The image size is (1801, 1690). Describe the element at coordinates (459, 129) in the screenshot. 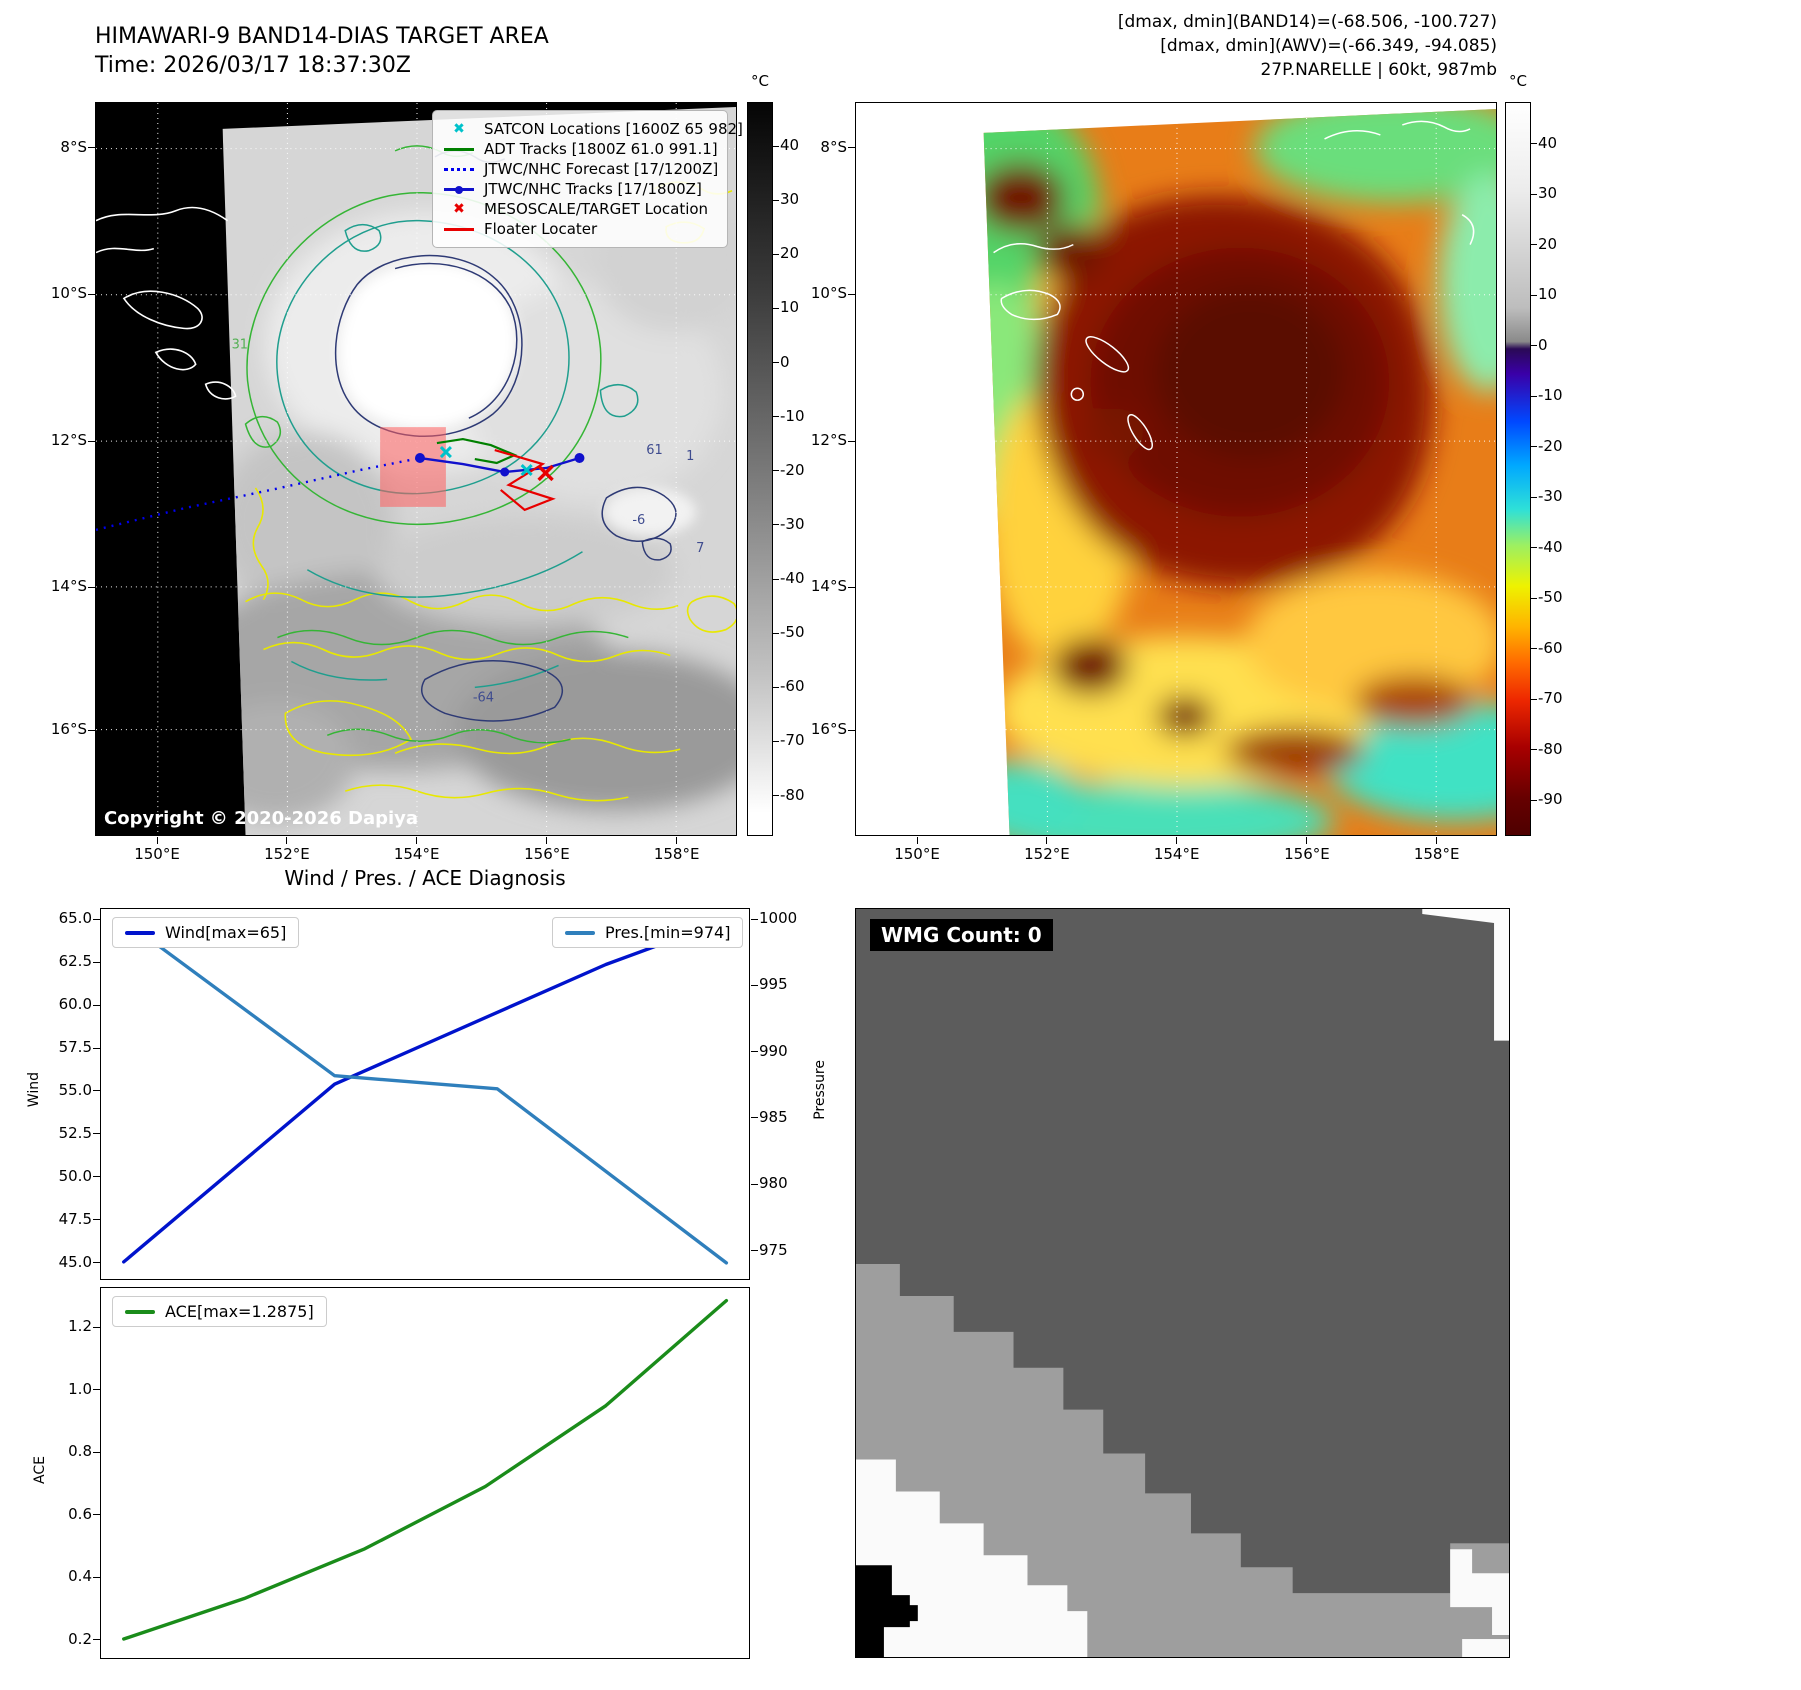

I see `satcon-cyan-x-icon` at that location.